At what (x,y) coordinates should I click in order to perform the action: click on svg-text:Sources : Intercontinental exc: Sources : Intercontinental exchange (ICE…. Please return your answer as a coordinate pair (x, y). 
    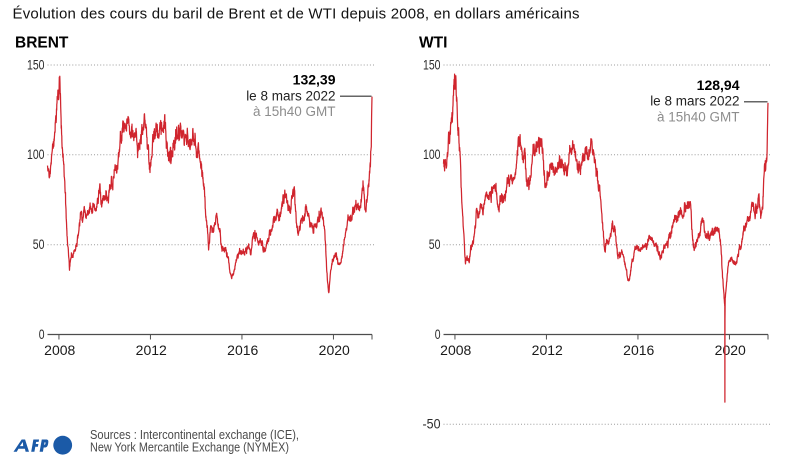
    Looking at the image, I should click on (194, 434).